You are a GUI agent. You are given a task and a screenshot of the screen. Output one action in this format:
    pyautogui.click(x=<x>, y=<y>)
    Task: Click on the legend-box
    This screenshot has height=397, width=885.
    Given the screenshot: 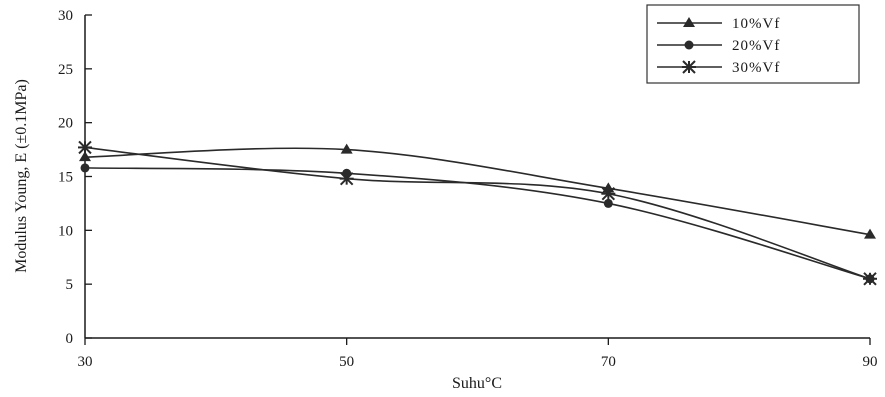 What is the action you would take?
    pyautogui.click(x=753, y=44)
    